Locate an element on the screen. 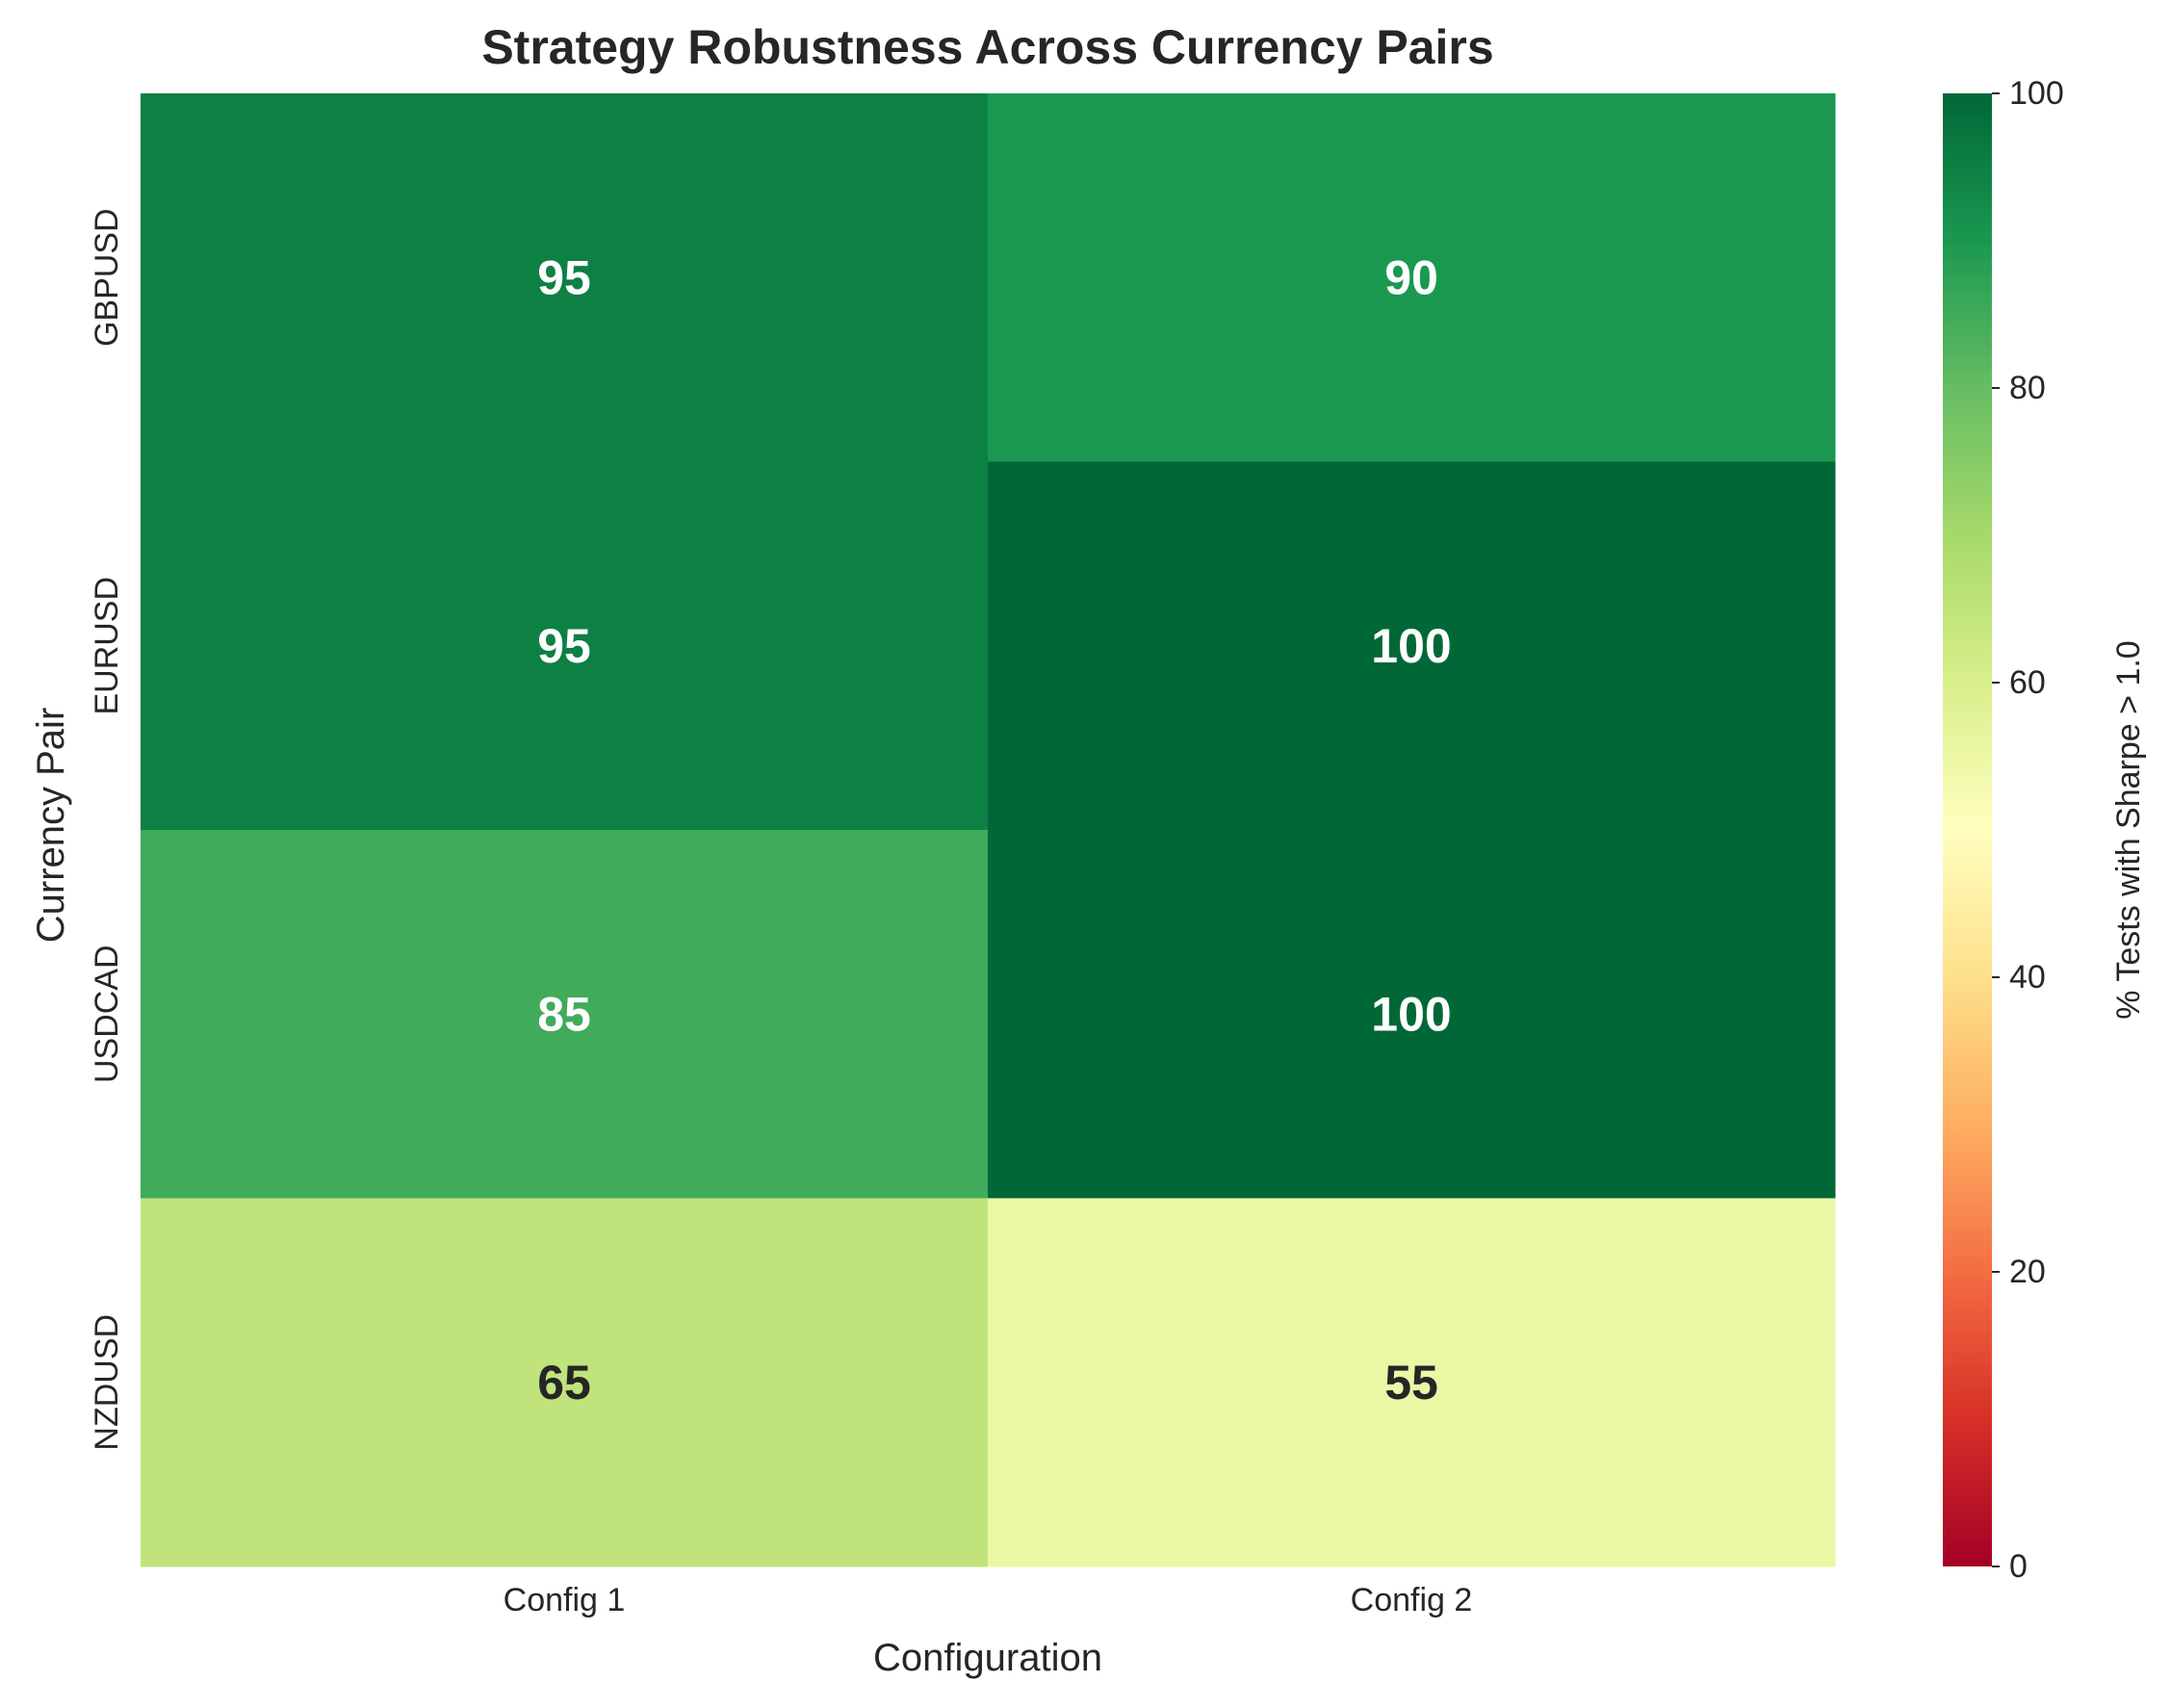 This screenshot has width=2171, height=1708. colorbar-tick-label: 20 is located at coordinates (2028, 1272).